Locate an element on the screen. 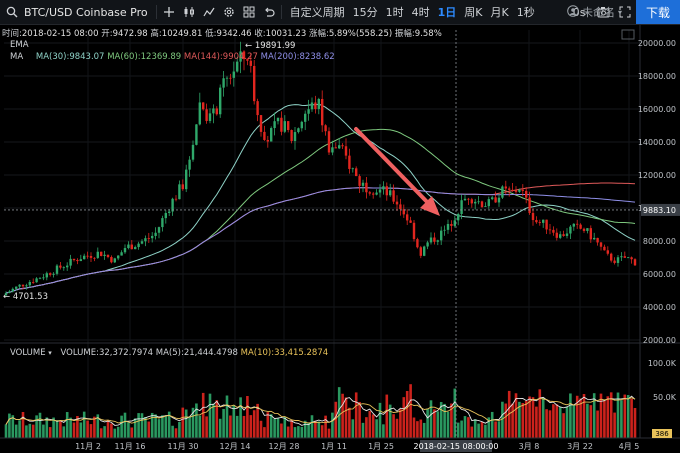 Image resolution: width=680 pixels, height=453 pixels. user-name: 未命名 is located at coordinates (598, 12).